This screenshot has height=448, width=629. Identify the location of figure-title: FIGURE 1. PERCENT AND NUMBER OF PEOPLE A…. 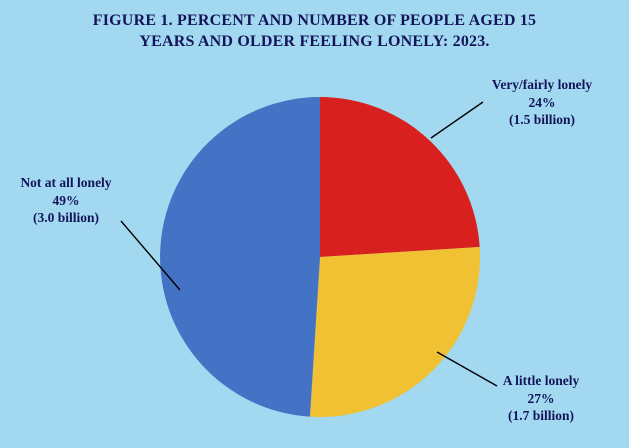
(314, 31).